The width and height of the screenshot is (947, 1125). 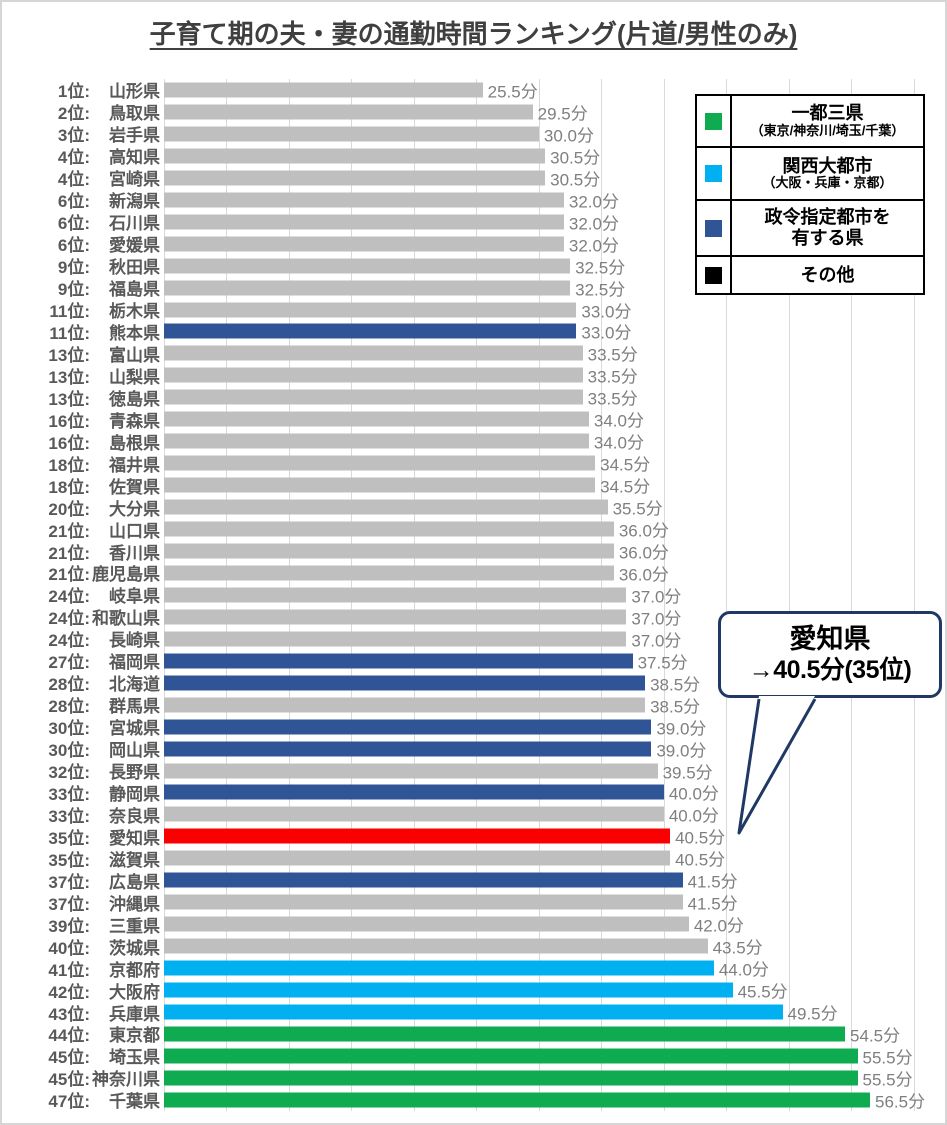 I want to click on value-label: 36.0分, so click(x=643, y=575).